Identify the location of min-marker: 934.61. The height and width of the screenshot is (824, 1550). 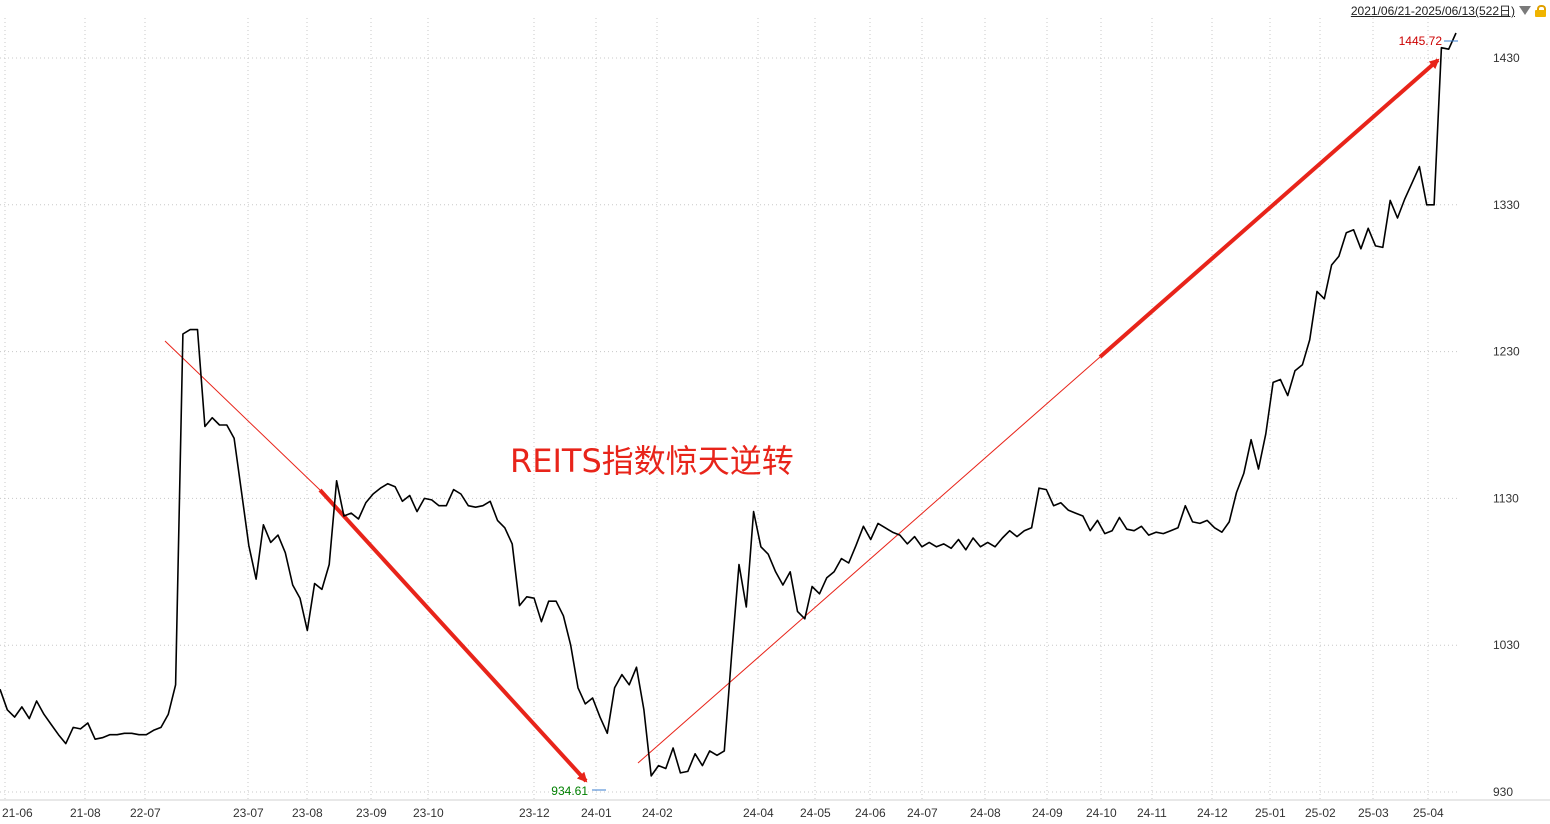
(578, 791).